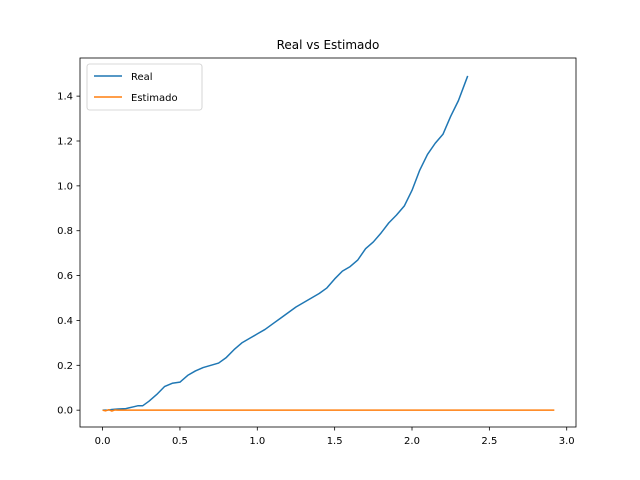 The image size is (640, 480). Describe the element at coordinates (489, 441) in the screenshot. I see `x-tick-label: 2.5` at that location.